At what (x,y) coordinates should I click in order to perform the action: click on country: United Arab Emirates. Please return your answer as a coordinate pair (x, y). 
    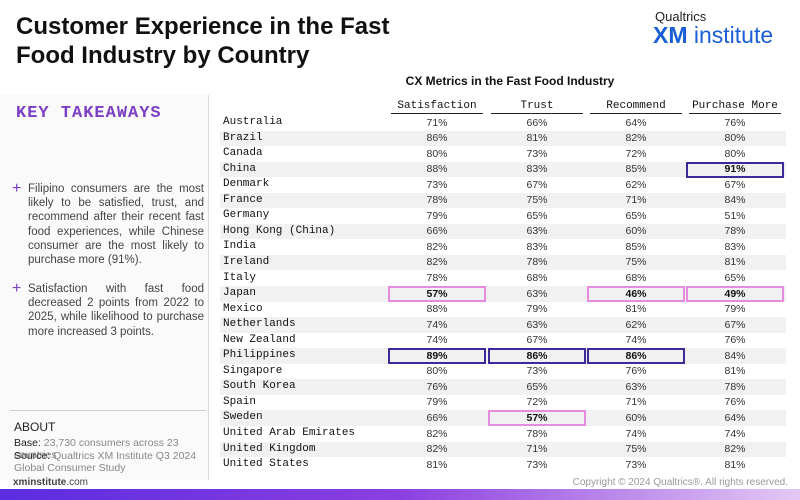
    Looking at the image, I should click on (289, 433).